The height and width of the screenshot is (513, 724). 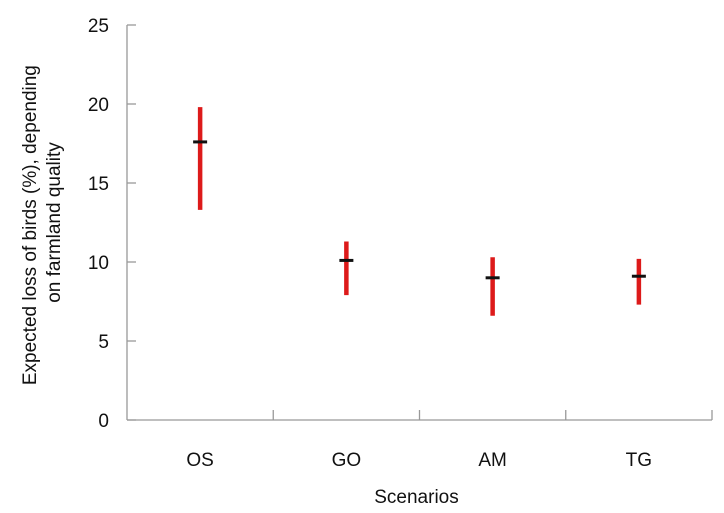 What do you see at coordinates (98, 263) in the screenshot?
I see `y-tick-label: 10` at bounding box center [98, 263].